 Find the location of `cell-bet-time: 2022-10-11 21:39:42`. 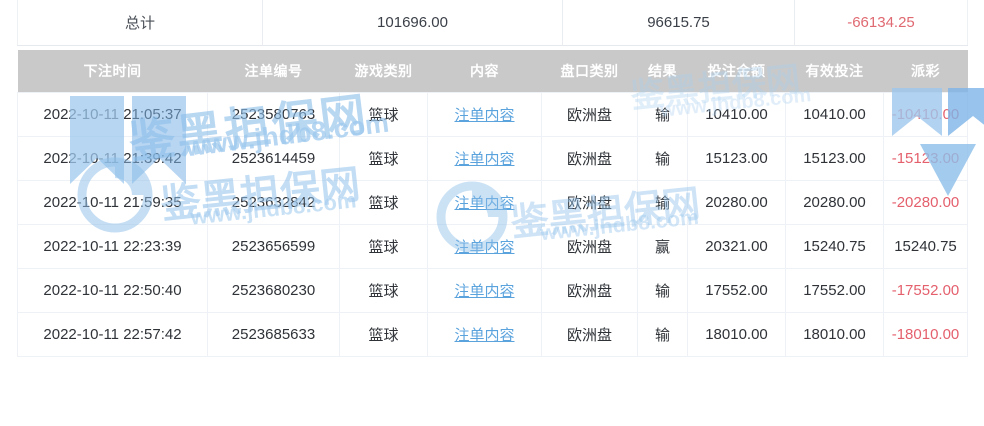

cell-bet-time: 2022-10-11 21:39:42 is located at coordinates (112, 158).